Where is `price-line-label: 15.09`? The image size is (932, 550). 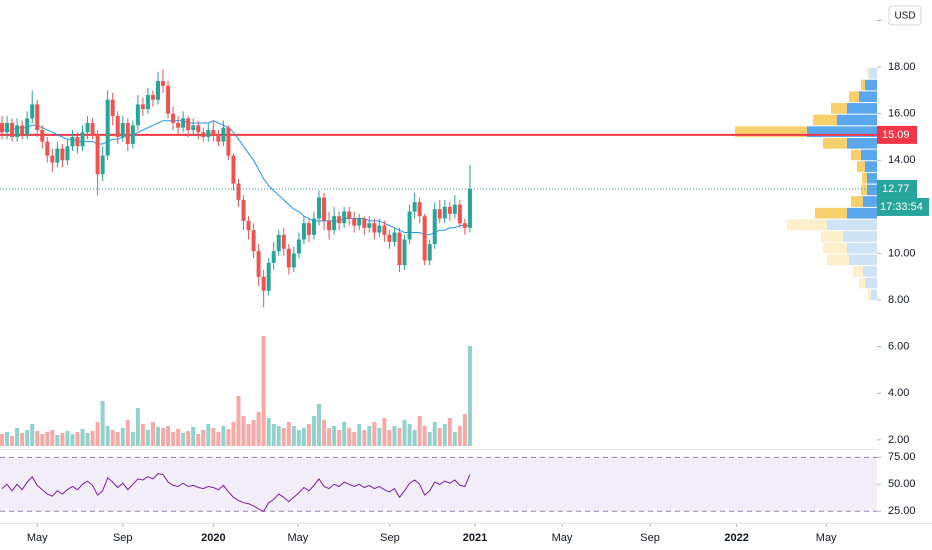 price-line-label: 15.09 is located at coordinates (896, 135).